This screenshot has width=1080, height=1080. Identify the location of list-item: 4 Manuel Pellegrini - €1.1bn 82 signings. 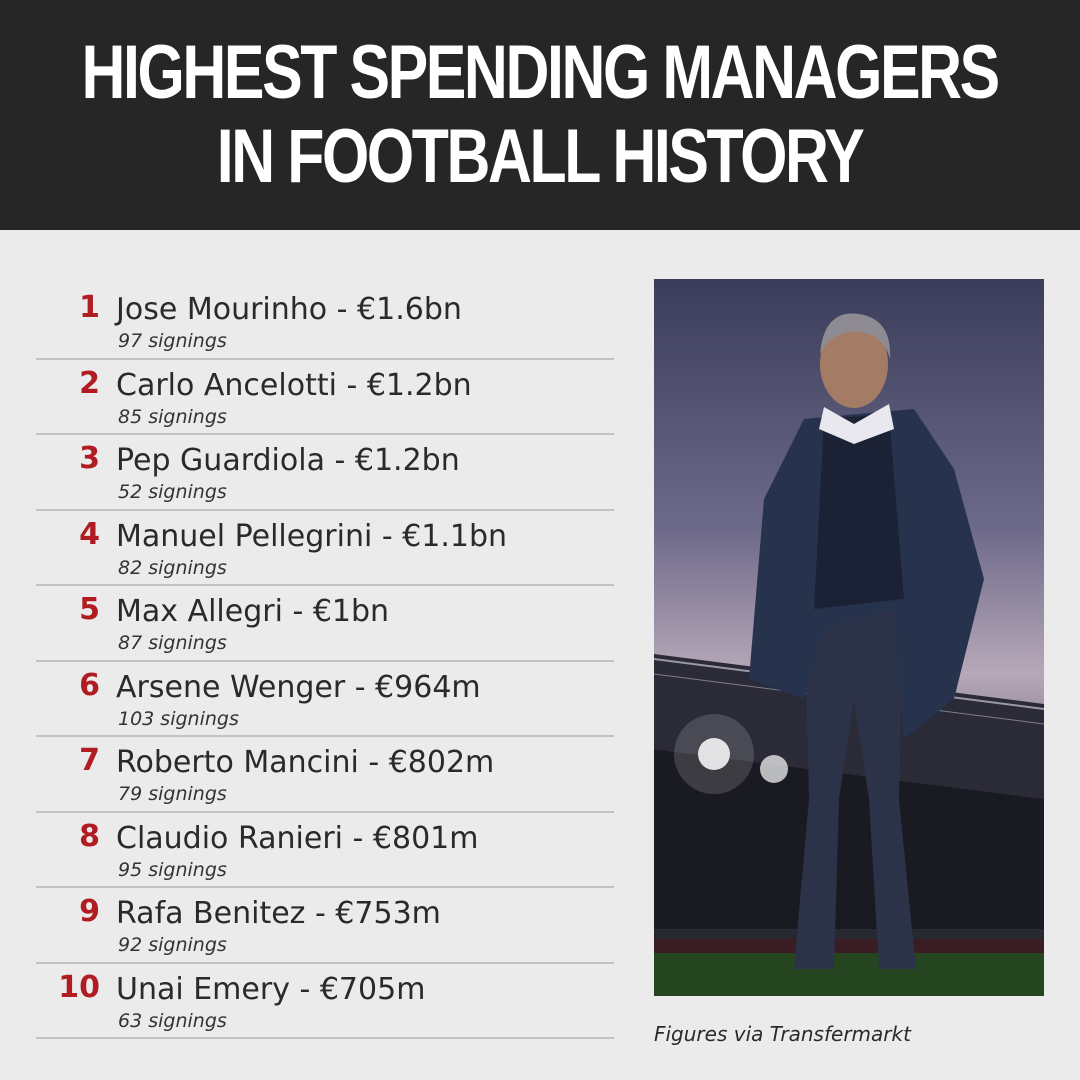
(325, 548).